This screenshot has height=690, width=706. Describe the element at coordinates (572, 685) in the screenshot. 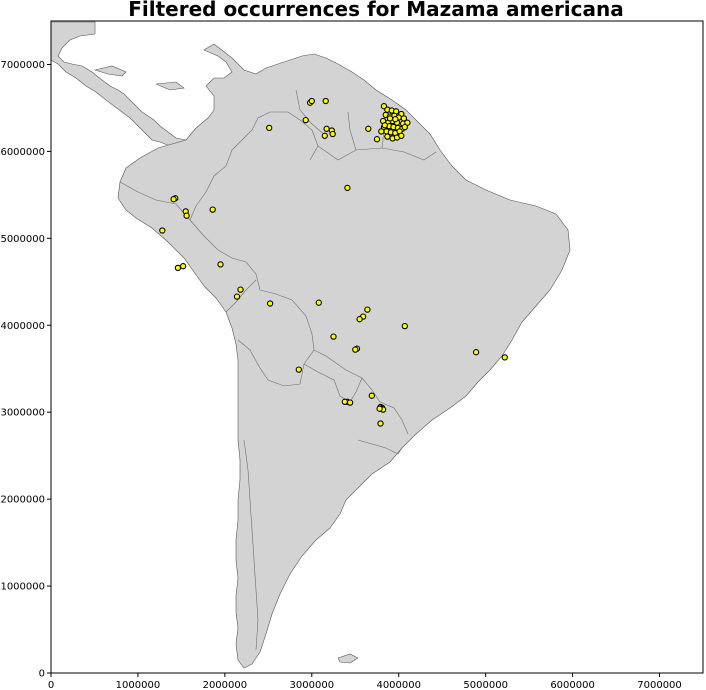

I see `x-tick-label: 6000000` at that location.